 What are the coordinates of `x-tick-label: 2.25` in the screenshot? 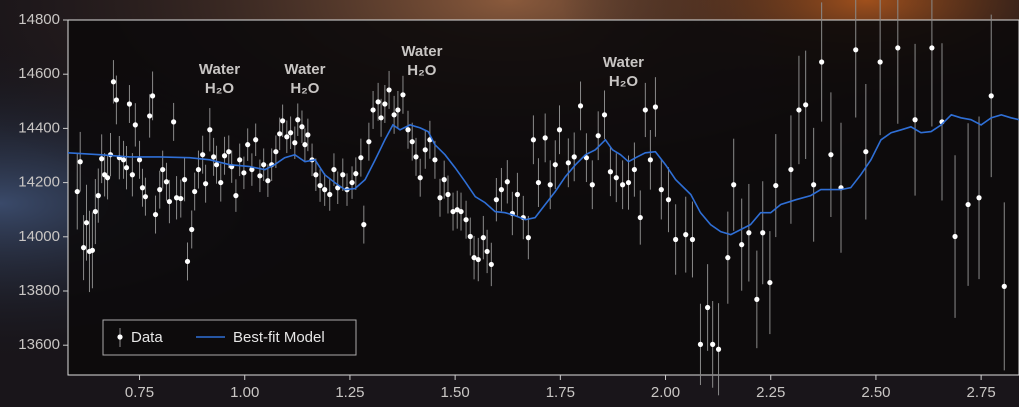 It's located at (770, 392).